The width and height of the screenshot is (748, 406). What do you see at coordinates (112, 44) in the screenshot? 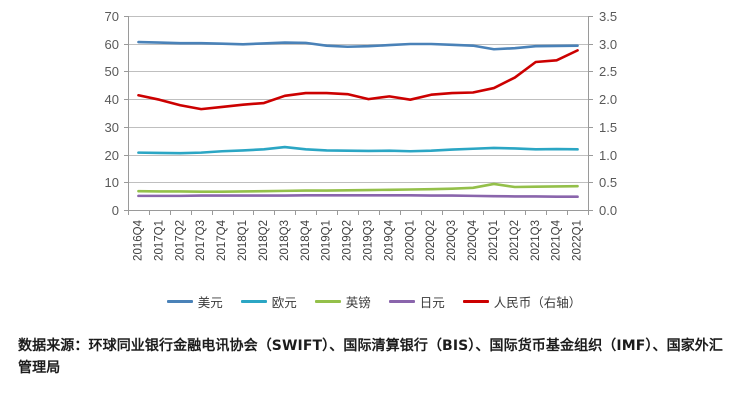
I see `y-axis-left-tick-label: 60` at bounding box center [112, 44].